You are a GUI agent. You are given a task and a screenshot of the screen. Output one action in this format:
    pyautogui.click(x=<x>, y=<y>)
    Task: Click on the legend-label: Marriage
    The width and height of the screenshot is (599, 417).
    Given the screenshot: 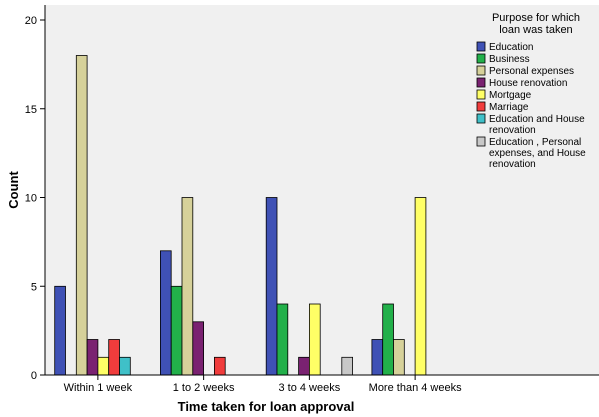 What is the action you would take?
    pyautogui.click(x=509, y=107)
    